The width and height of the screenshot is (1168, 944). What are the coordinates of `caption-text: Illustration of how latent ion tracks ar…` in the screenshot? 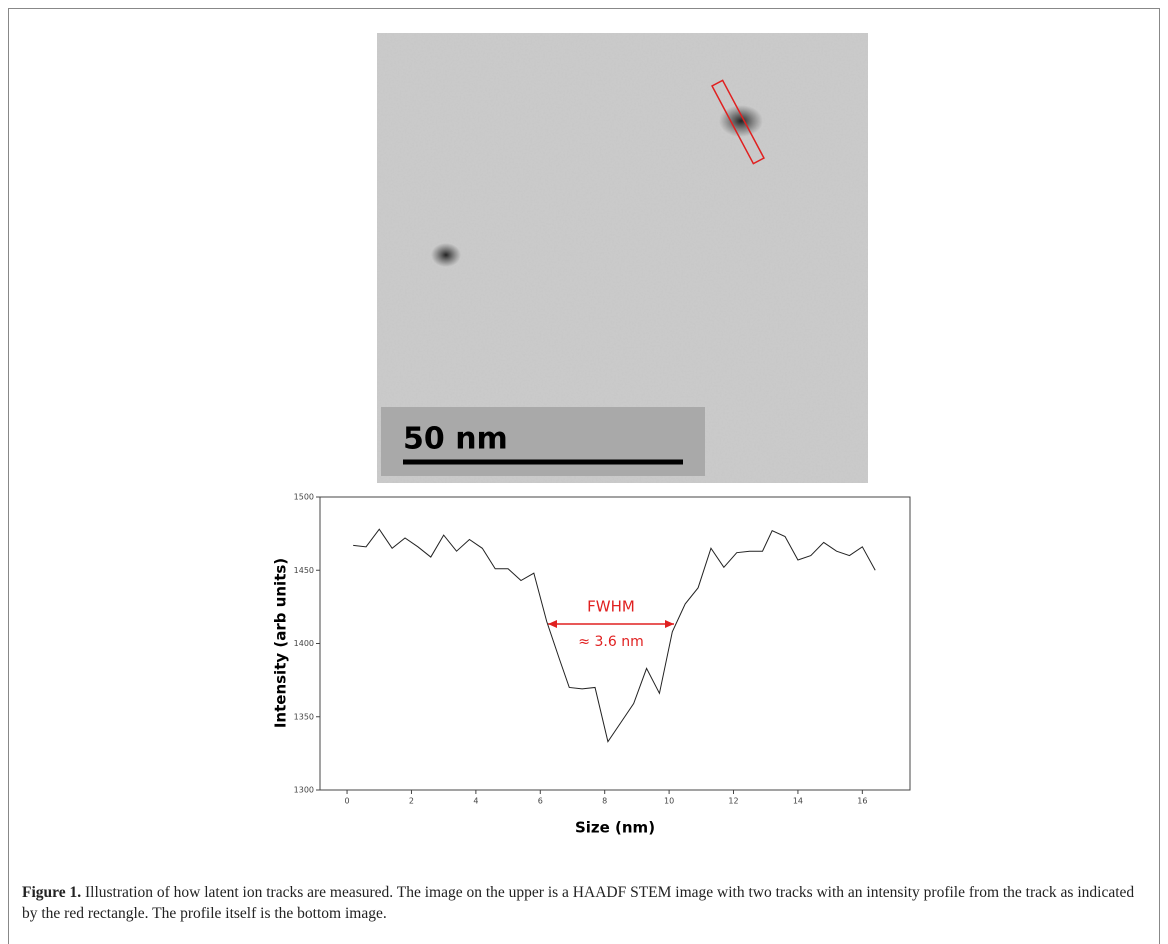 It's located at (578, 903).